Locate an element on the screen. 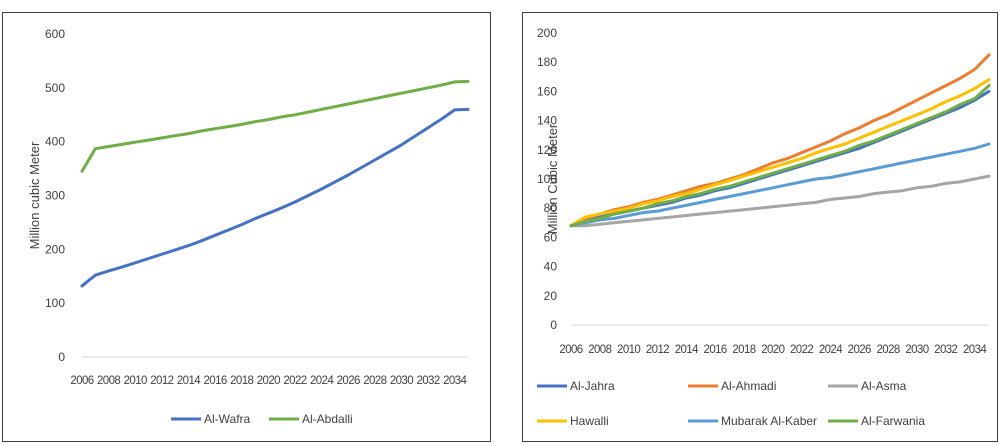 This screenshot has height=447, width=1001. y-tick-label: 180 is located at coordinates (547, 62).